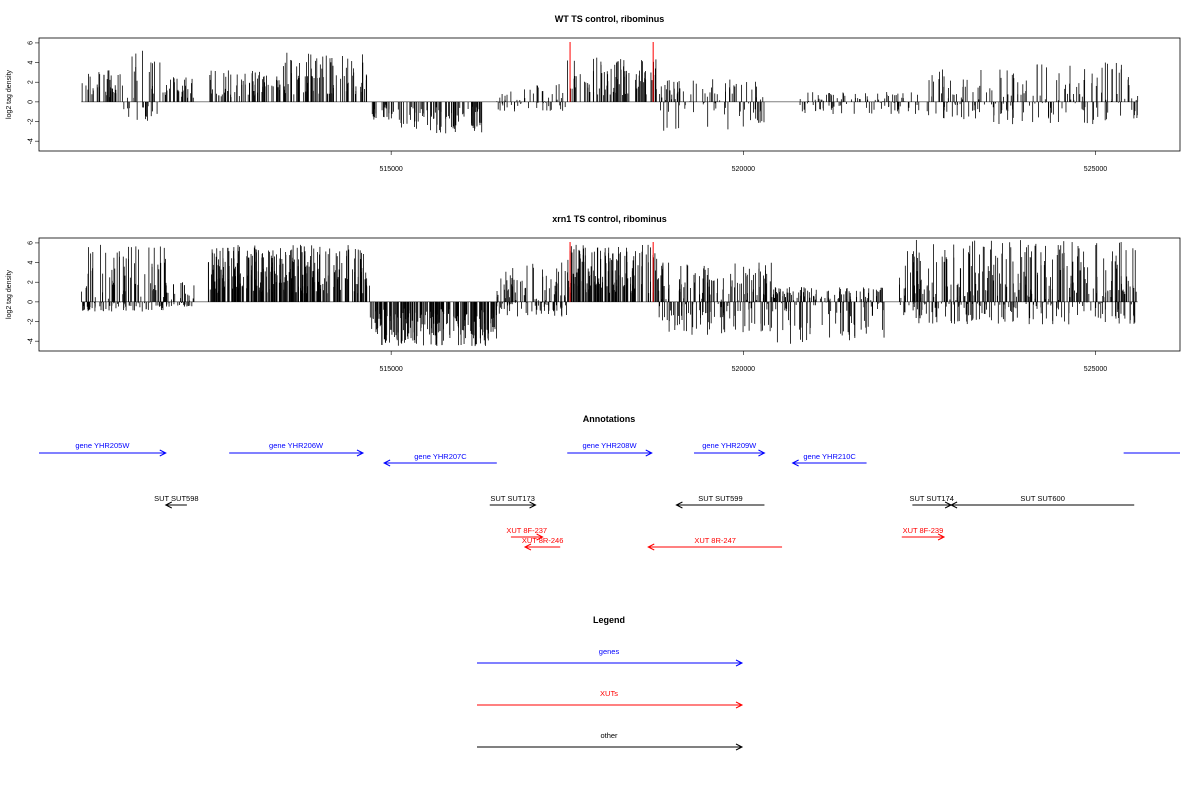  I want to click on legend: Legend genes XUTs other, so click(610, 683).